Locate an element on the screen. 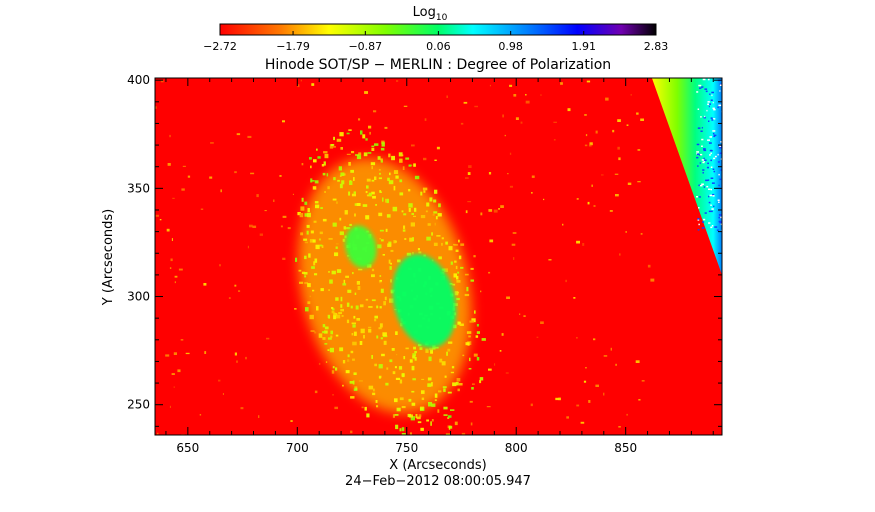 Image resolution: width=875 pixels, height=512 pixels. y-tick-label: 250 is located at coordinates (138, 405).